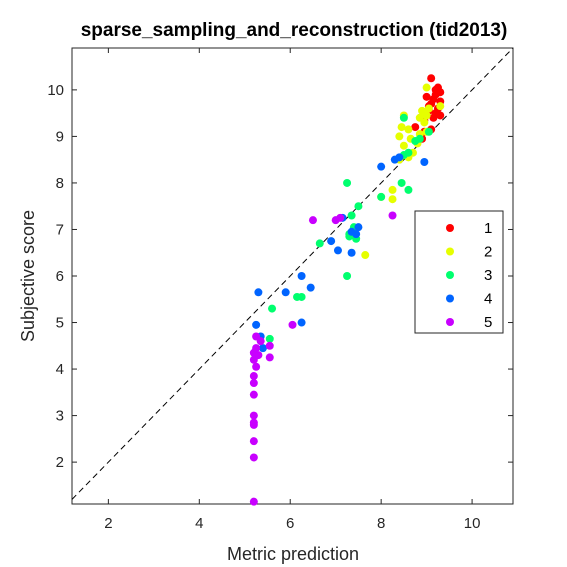 The height and width of the screenshot is (567, 567). I want to click on y-axis-label: Subjective score, so click(28, 276).